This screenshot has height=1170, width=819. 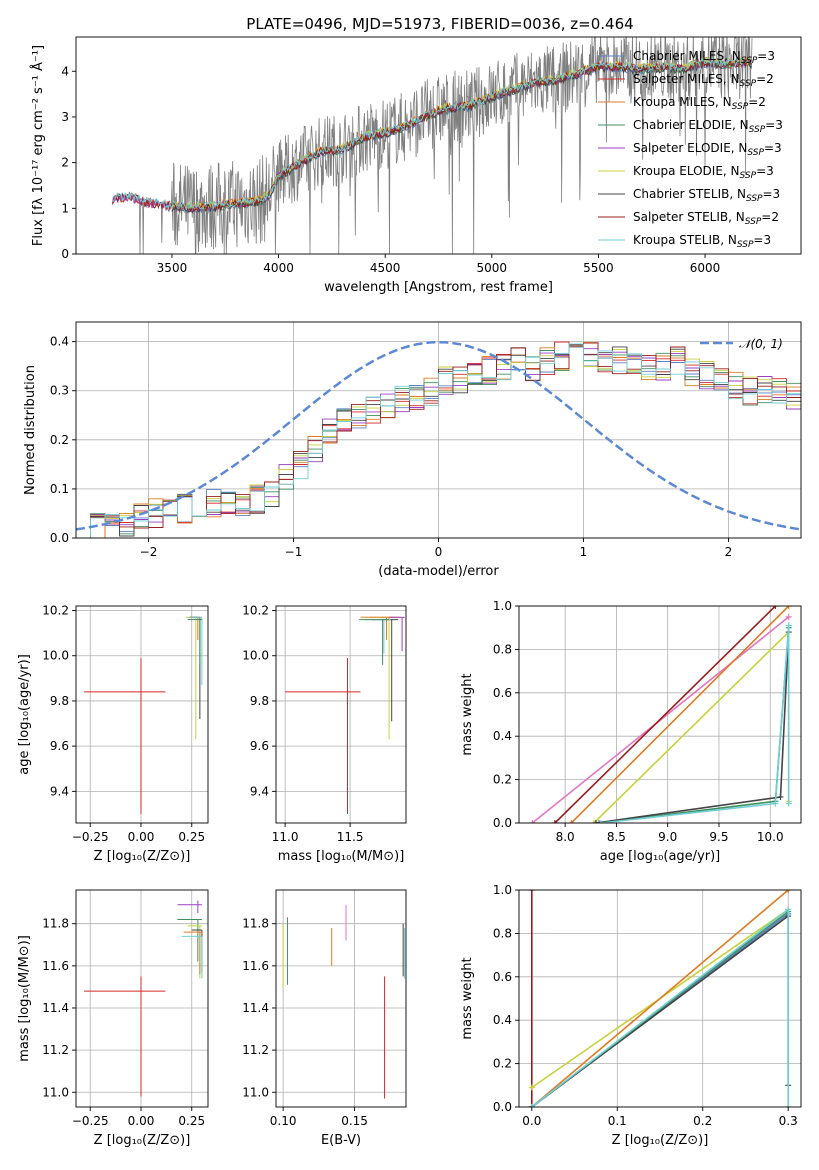 I want to click on x-axis-label: age [log₁₀(age/yr)], so click(x=660, y=856).